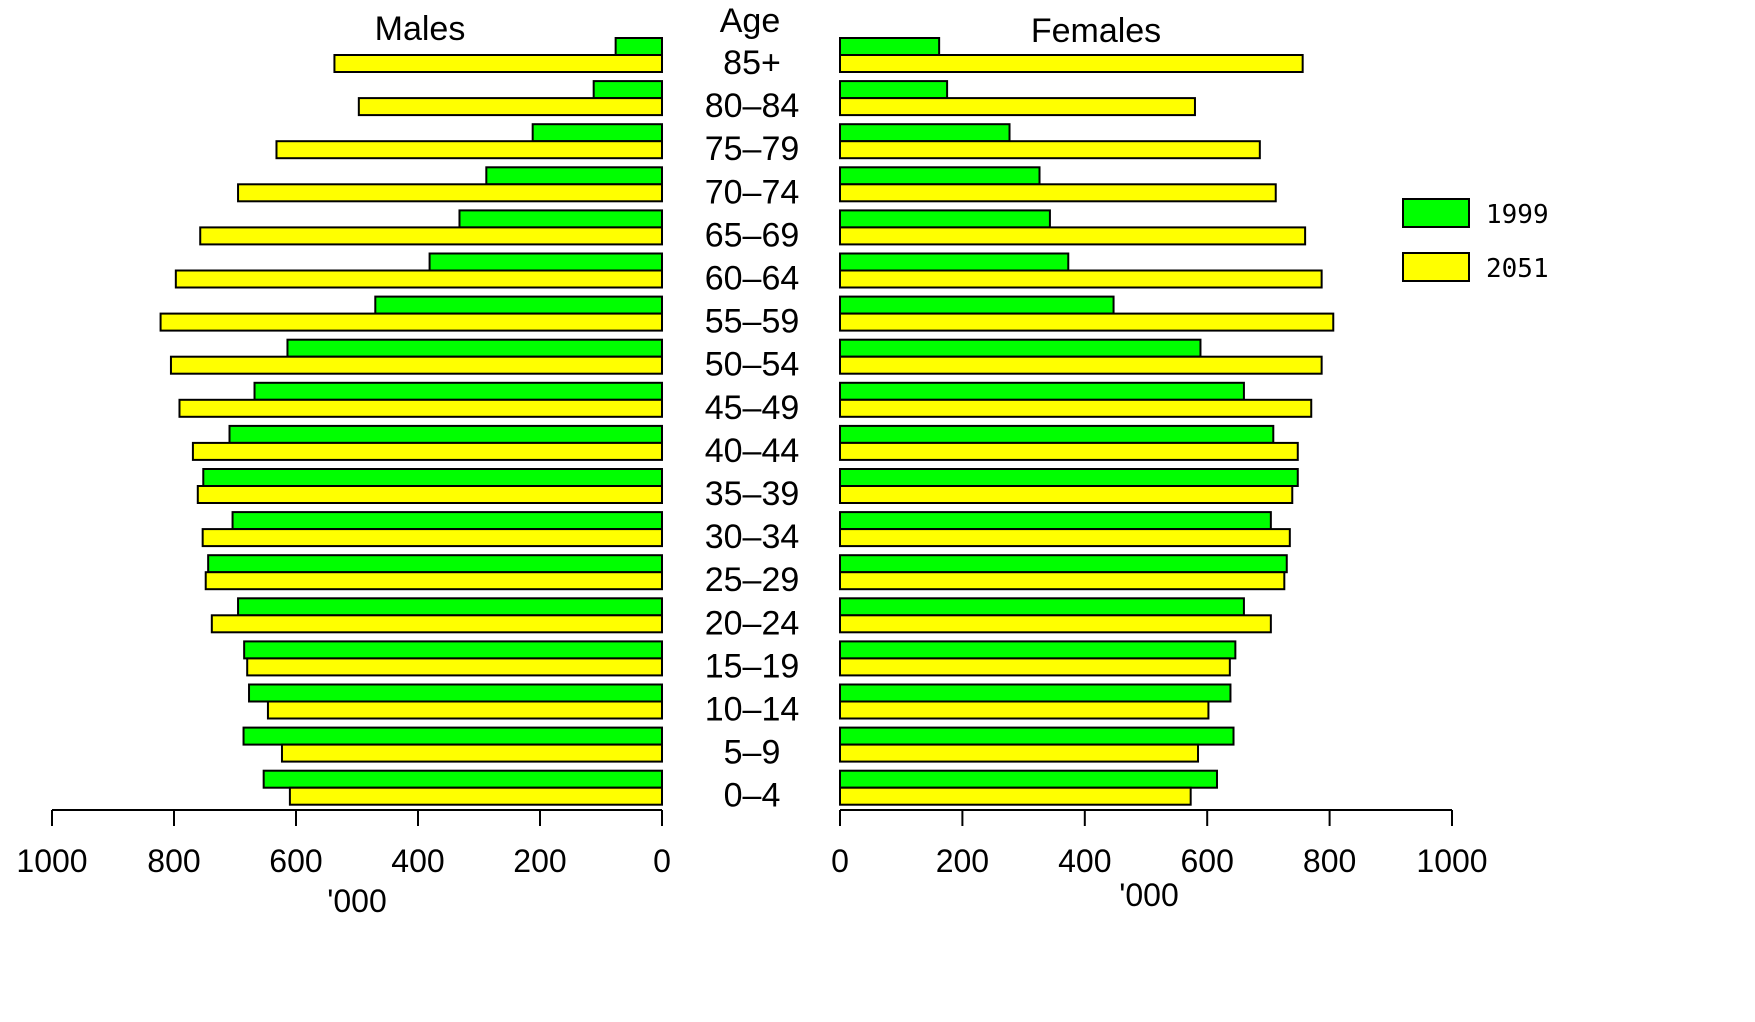 The image size is (1755, 1022). What do you see at coordinates (752, 580) in the screenshot?
I see `age-label: 25–29` at bounding box center [752, 580].